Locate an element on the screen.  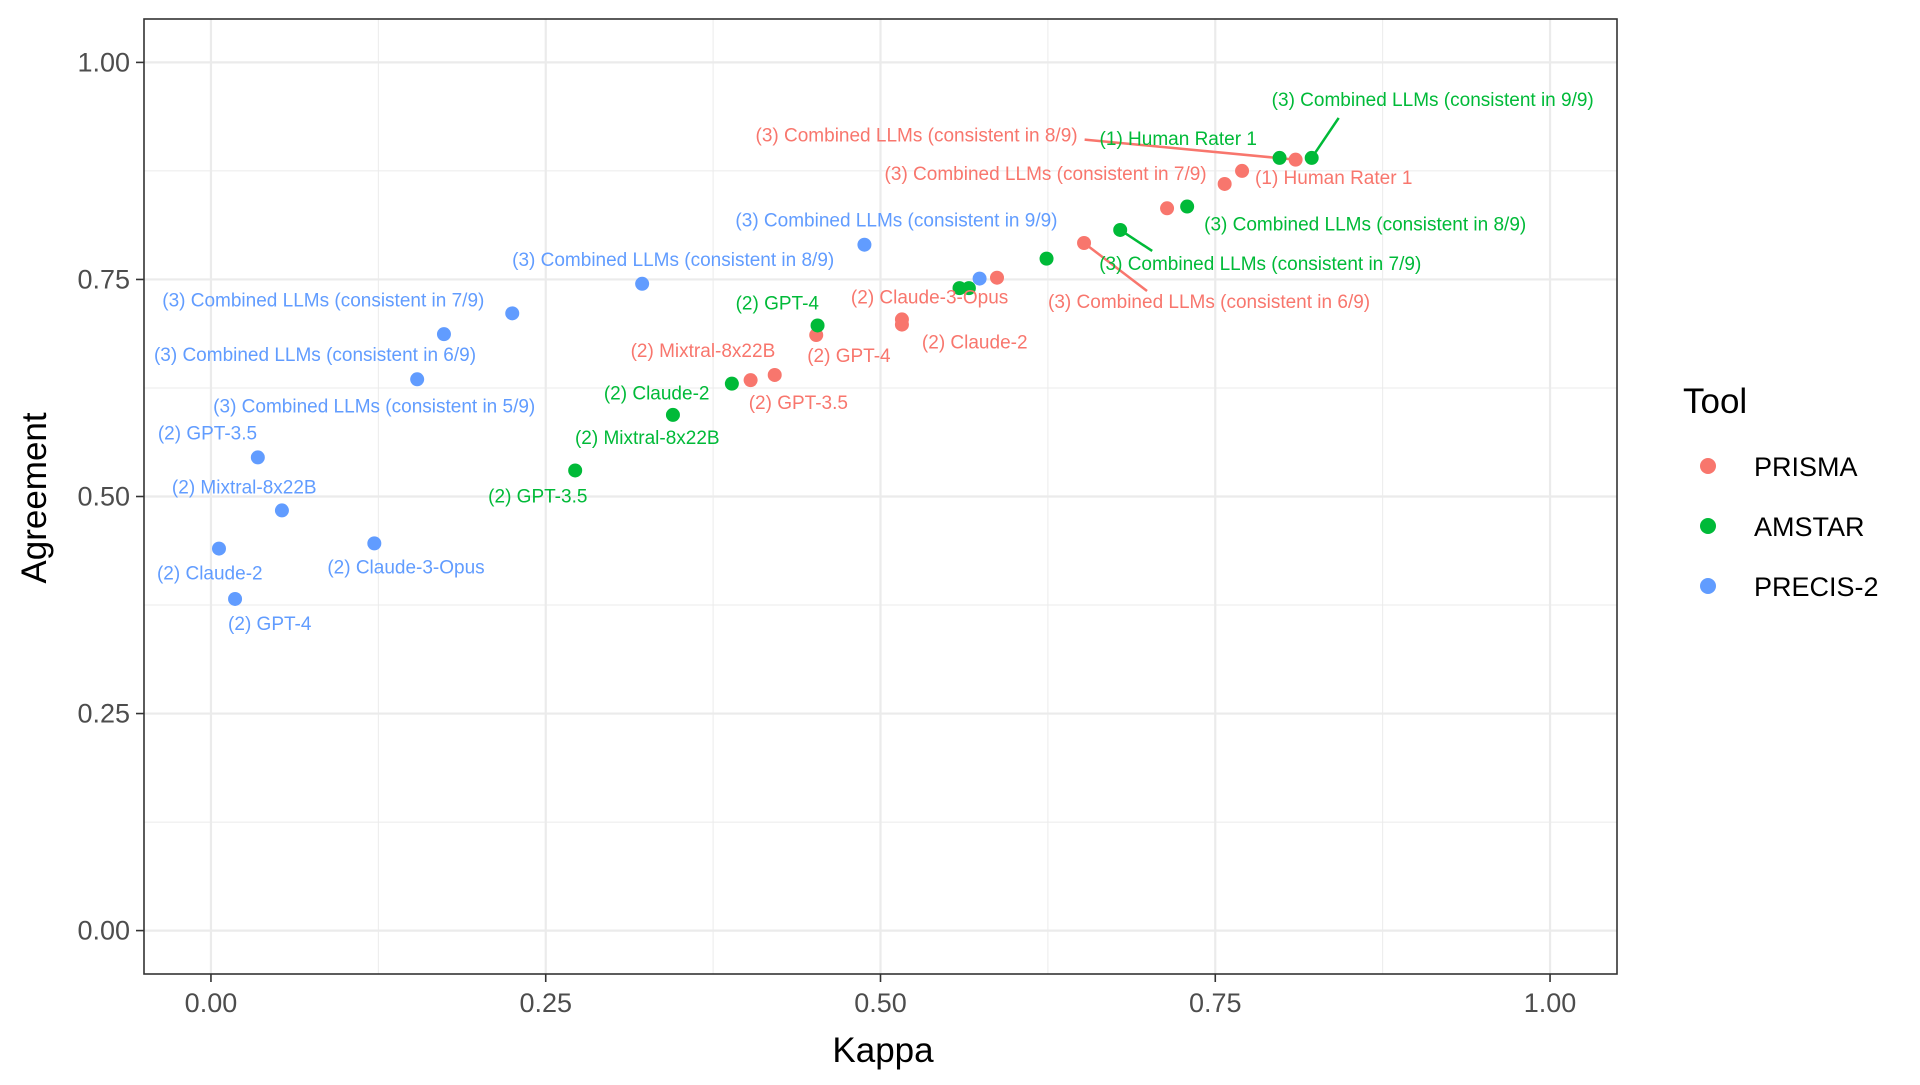
y-tick-label: 0.25 is located at coordinates (103, 714).